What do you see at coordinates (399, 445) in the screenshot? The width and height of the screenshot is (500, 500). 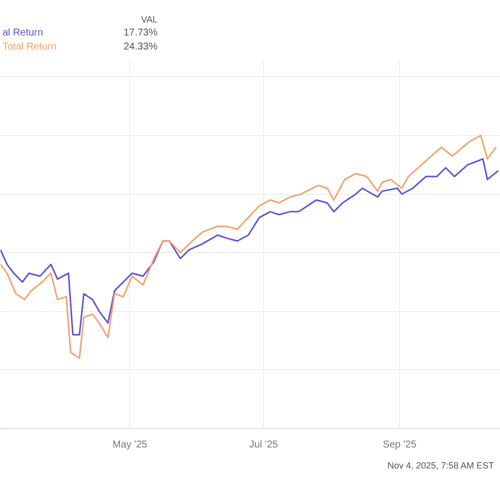 I see `x-tick-label: Sep '25` at bounding box center [399, 445].